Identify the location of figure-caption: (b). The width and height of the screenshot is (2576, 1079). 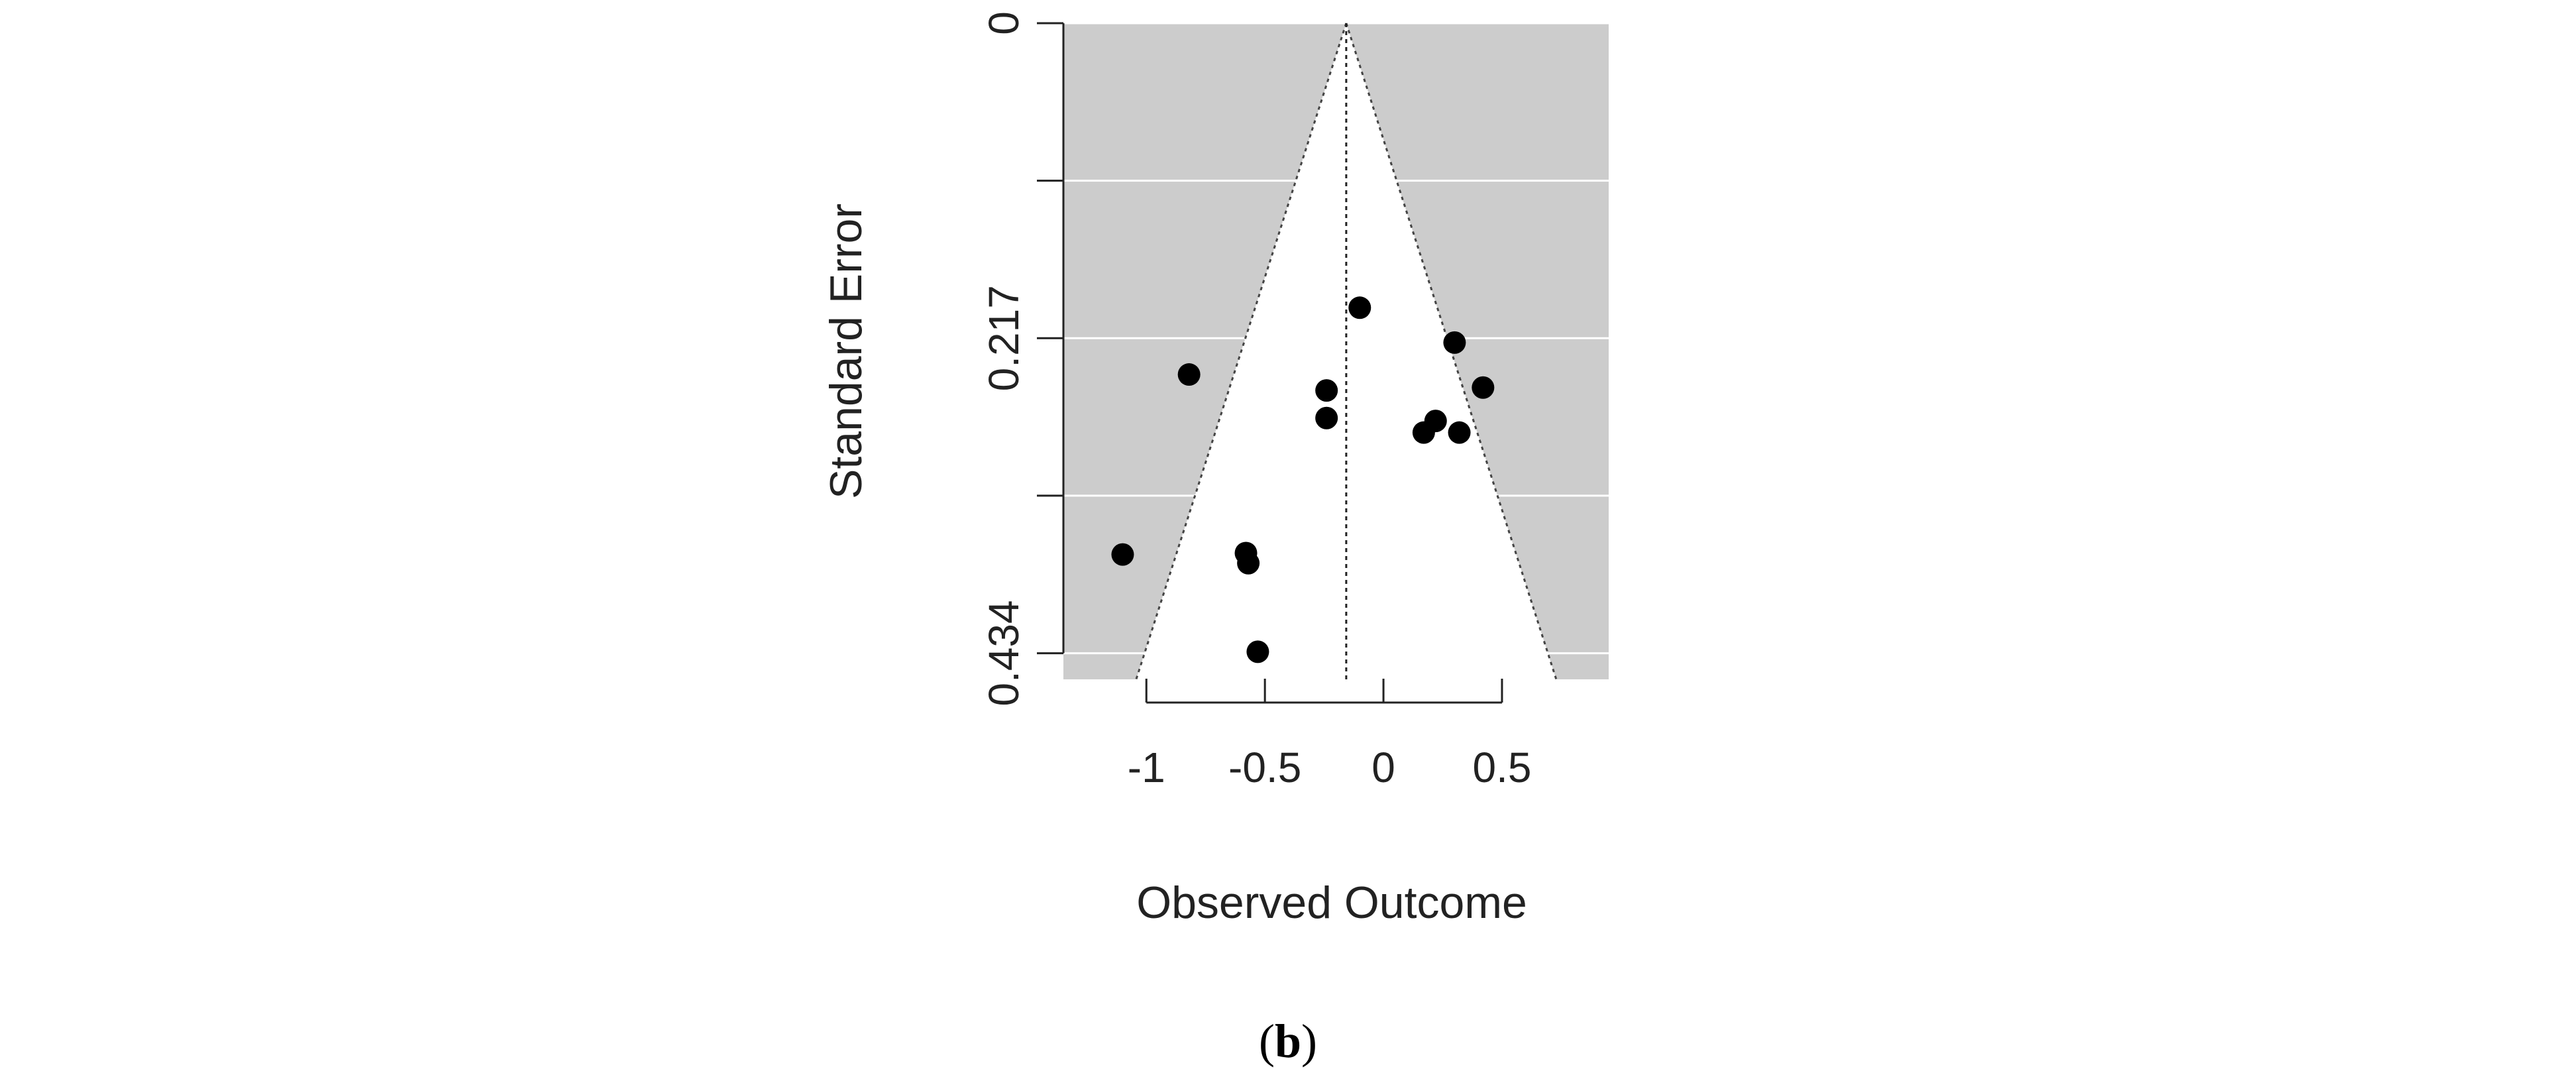
(1288, 1041).